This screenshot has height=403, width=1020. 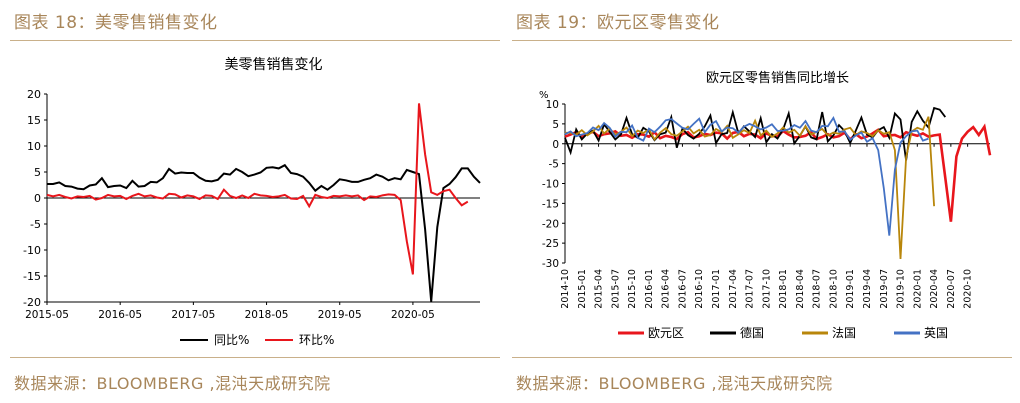 What do you see at coordinates (867, 289) in the screenshot?
I see `x-tick-label: 2019-04` at bounding box center [867, 289].